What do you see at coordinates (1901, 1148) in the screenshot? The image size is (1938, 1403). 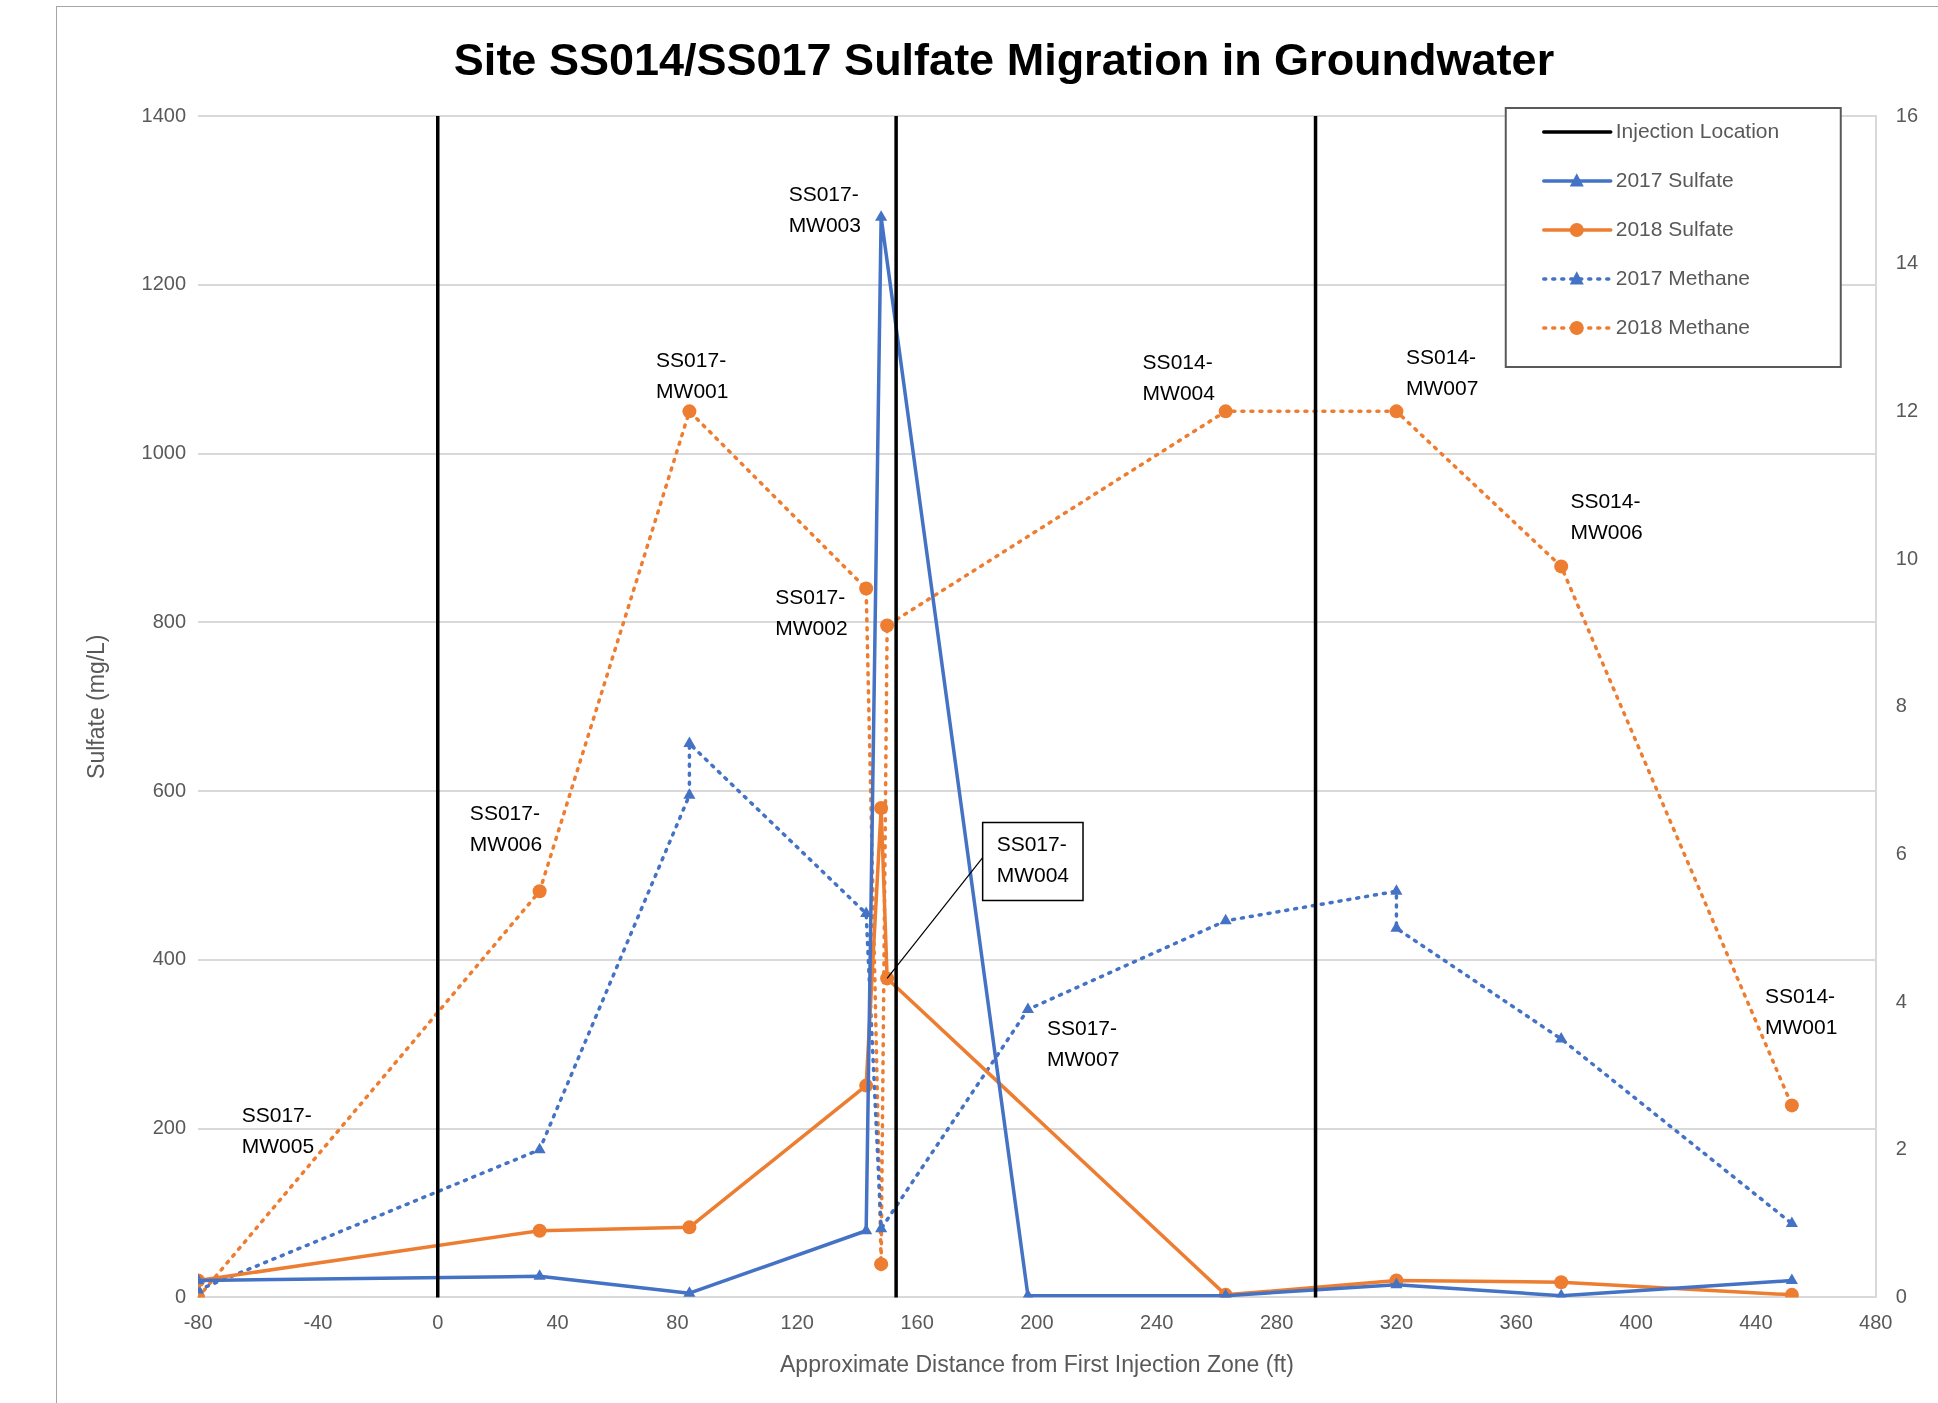 I see `y2-tick-label: 2` at bounding box center [1901, 1148].